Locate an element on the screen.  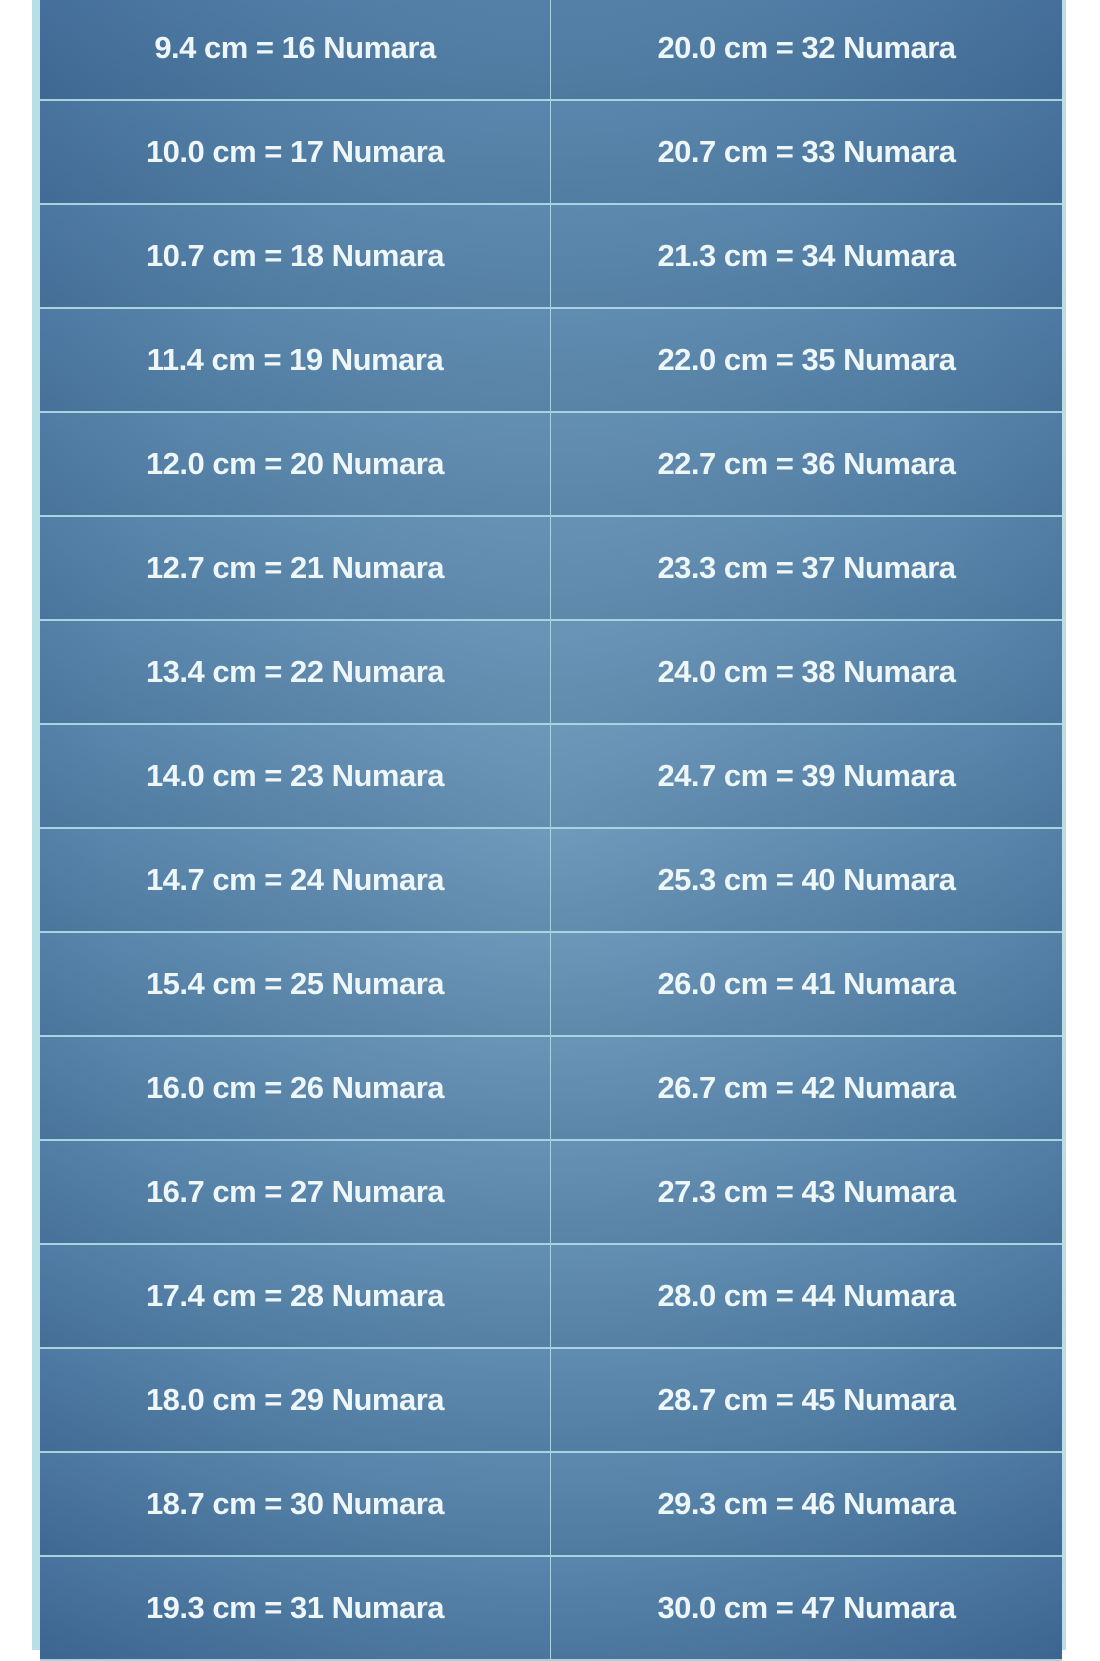
size-cell-left: 12.7 cm = 21 Numara is located at coordinates (295, 569).